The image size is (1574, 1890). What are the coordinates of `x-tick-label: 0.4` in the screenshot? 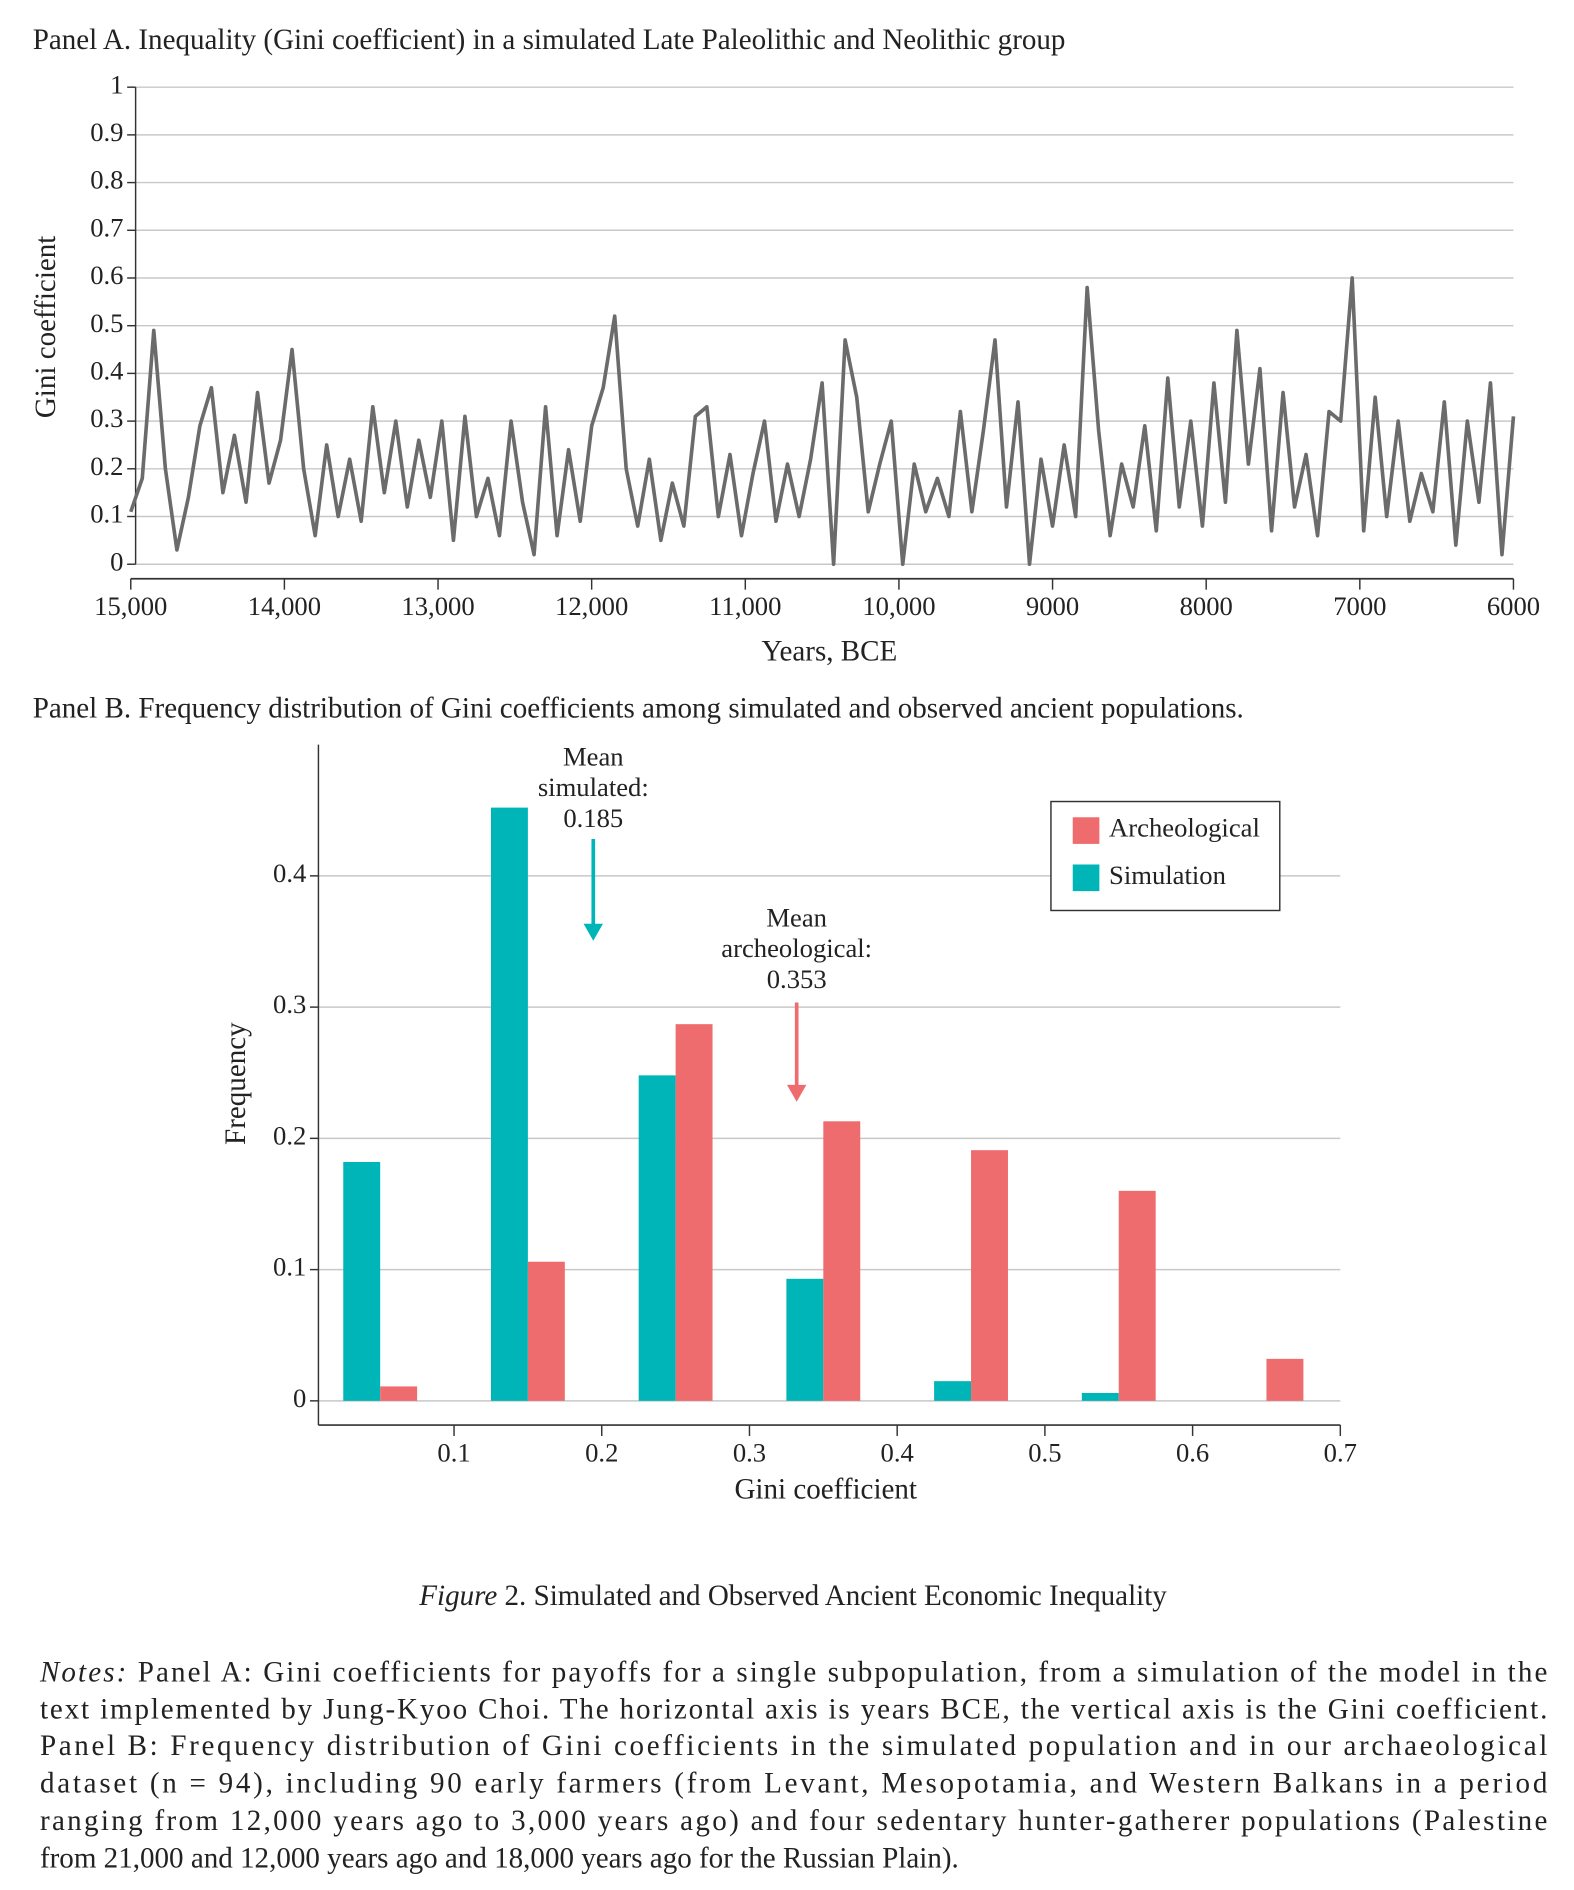 It's located at (897, 1452).